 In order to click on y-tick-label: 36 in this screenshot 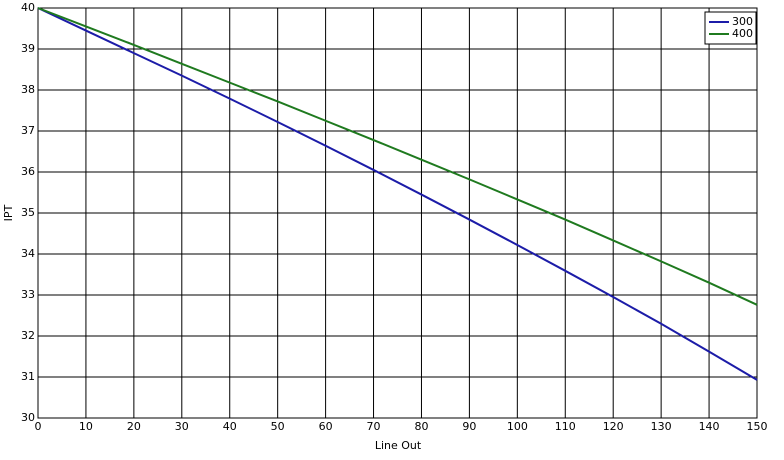, I will do `click(28, 171)`.